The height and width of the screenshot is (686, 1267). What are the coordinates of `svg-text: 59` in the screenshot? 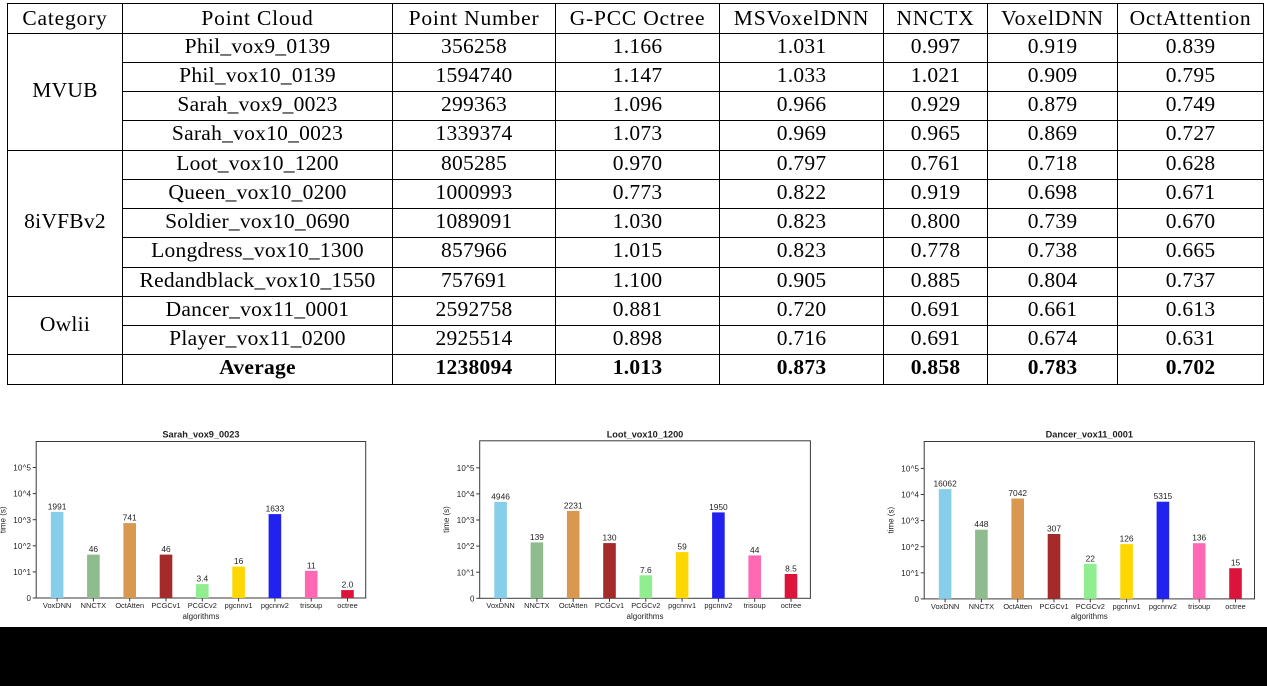 It's located at (682, 547).